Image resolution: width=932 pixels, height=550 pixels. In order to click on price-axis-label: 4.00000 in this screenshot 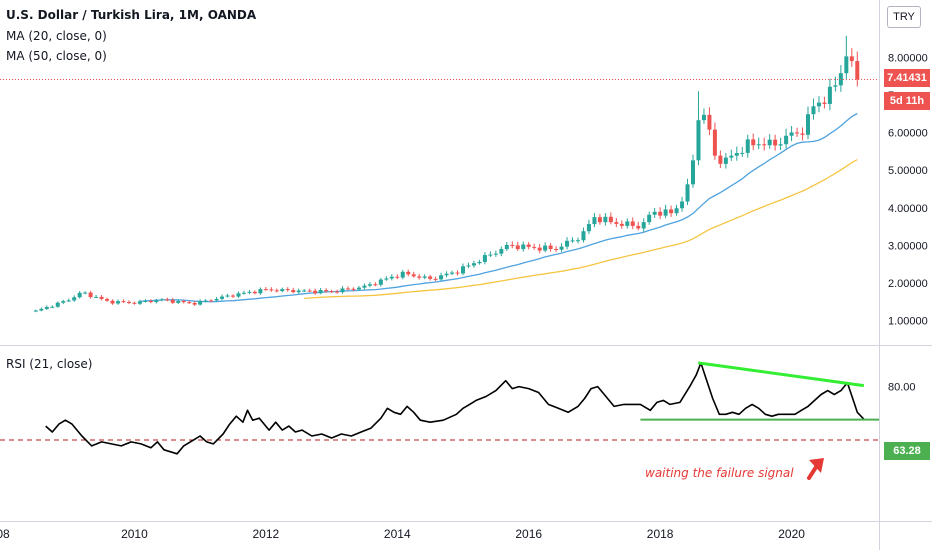, I will do `click(908, 209)`.